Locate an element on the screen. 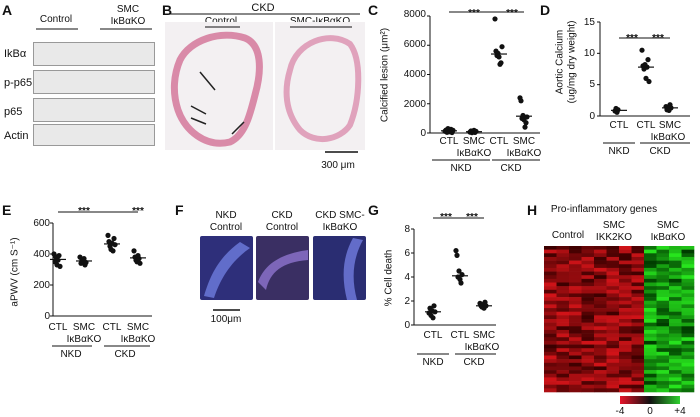 This screenshot has width=700, height=417. fluor-image-ckd-ko is located at coordinates (339, 268).